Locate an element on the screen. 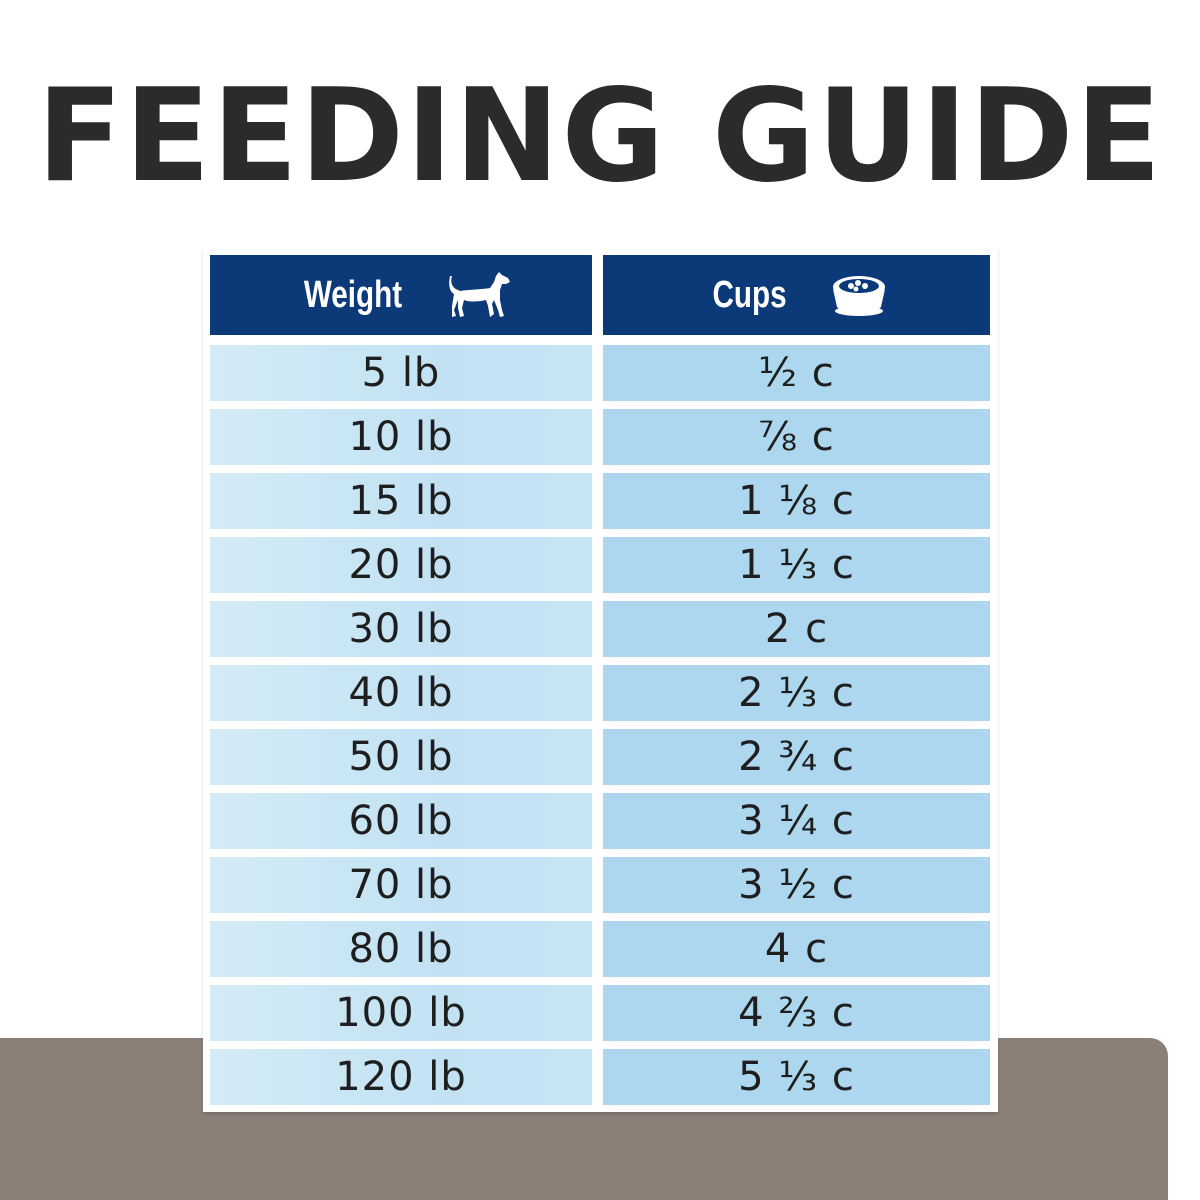 The height and width of the screenshot is (1200, 1200). weight-cell: 120 lb is located at coordinates (401, 1077).